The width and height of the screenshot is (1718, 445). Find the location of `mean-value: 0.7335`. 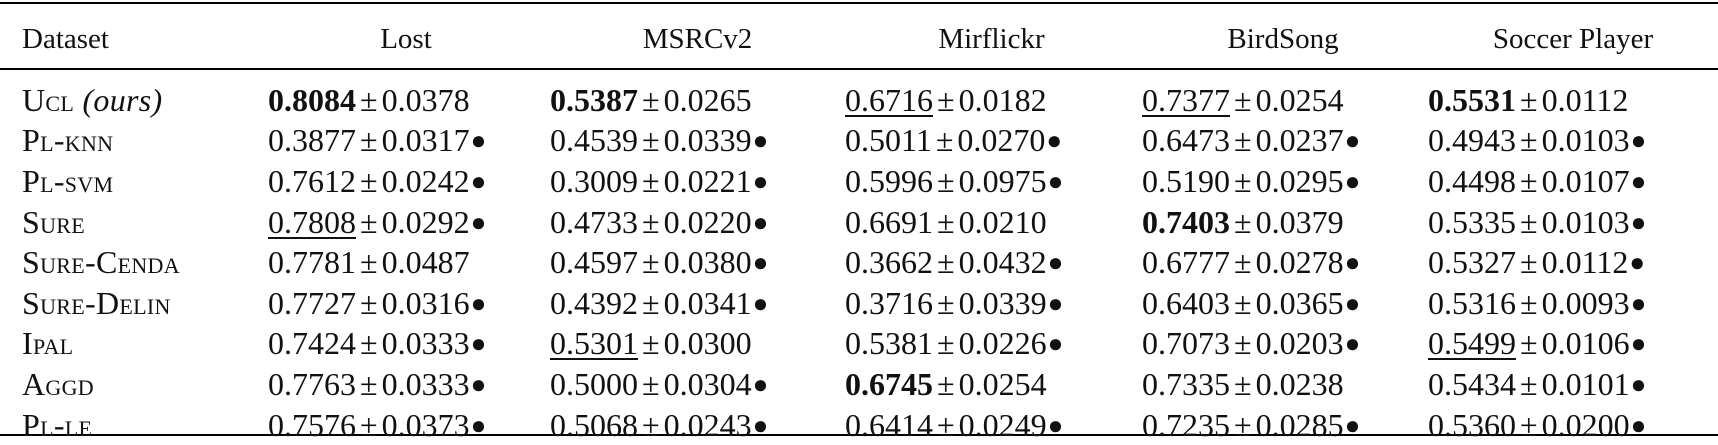

mean-value: 0.7335 is located at coordinates (1186, 383).